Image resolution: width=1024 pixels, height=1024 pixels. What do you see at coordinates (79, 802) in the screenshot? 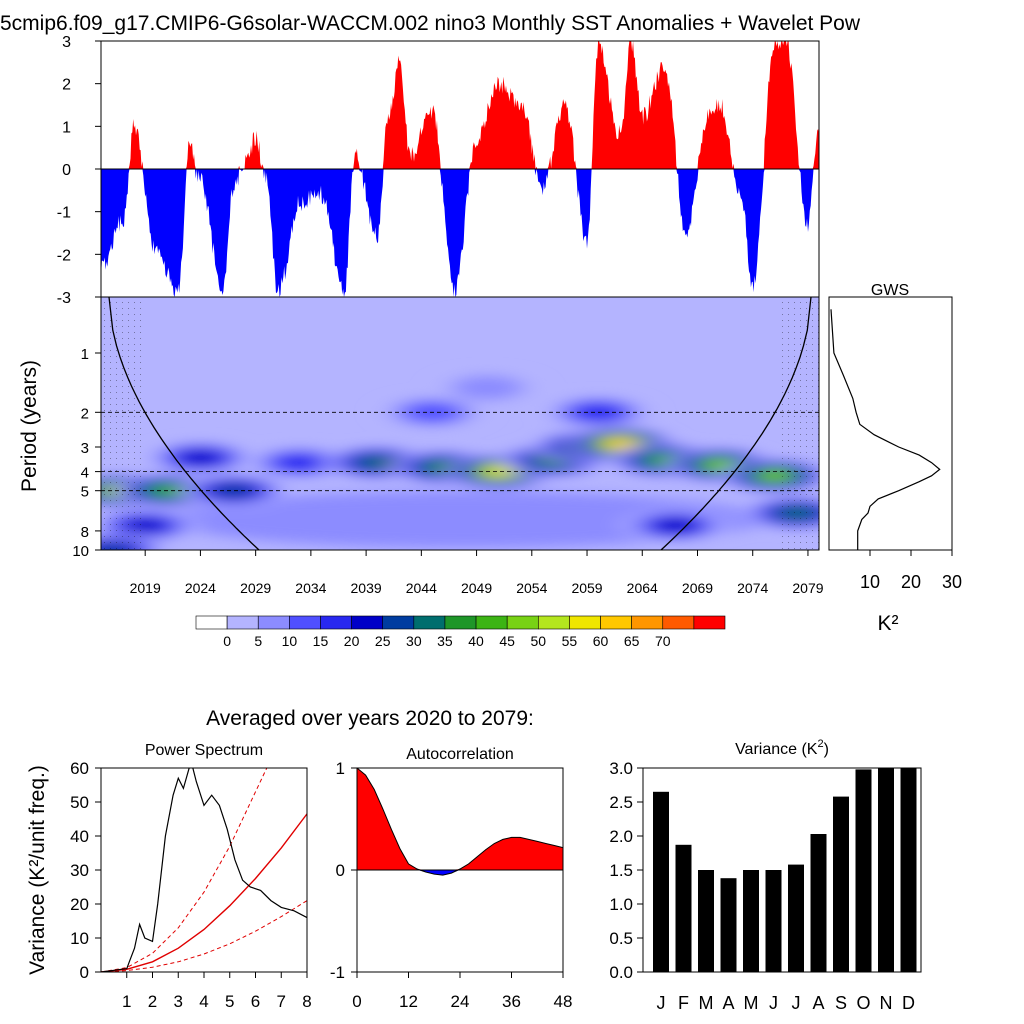
I see `power-y-tick-label: 50` at bounding box center [79, 802].